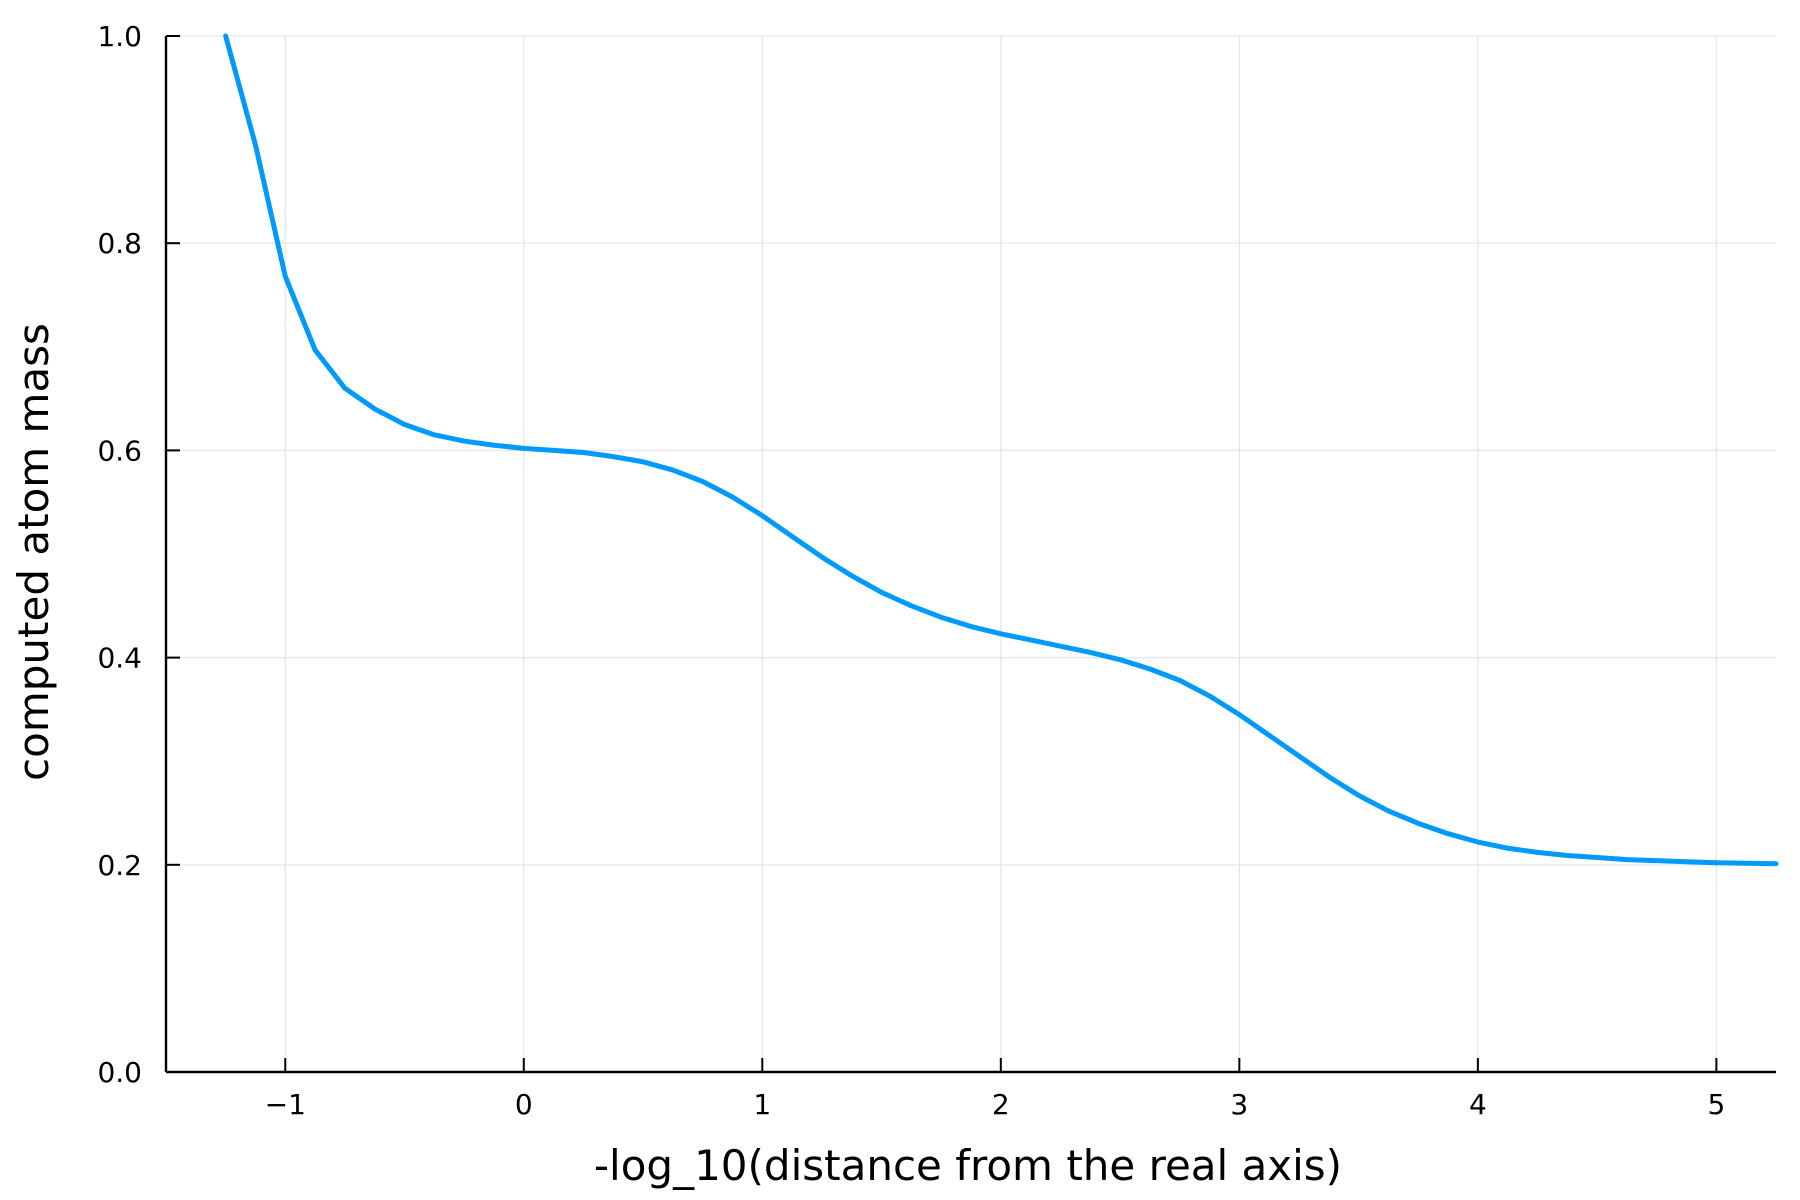  I want to click on x-tick-label: 2, so click(1001, 1104).